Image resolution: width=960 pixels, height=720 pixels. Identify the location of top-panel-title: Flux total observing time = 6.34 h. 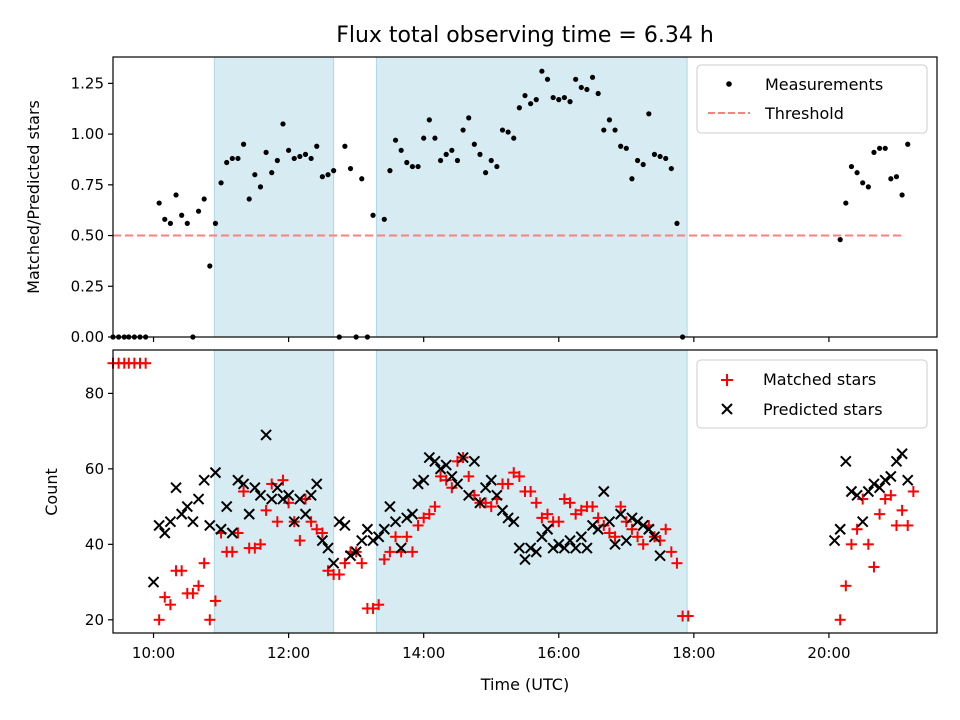
(525, 35).